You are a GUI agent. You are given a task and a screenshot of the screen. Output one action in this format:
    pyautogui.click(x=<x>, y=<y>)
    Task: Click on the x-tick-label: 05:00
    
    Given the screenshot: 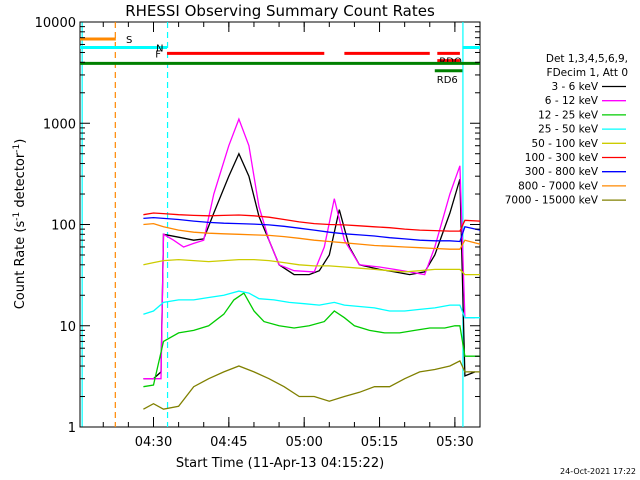 What is the action you would take?
    pyautogui.click(x=303, y=442)
    